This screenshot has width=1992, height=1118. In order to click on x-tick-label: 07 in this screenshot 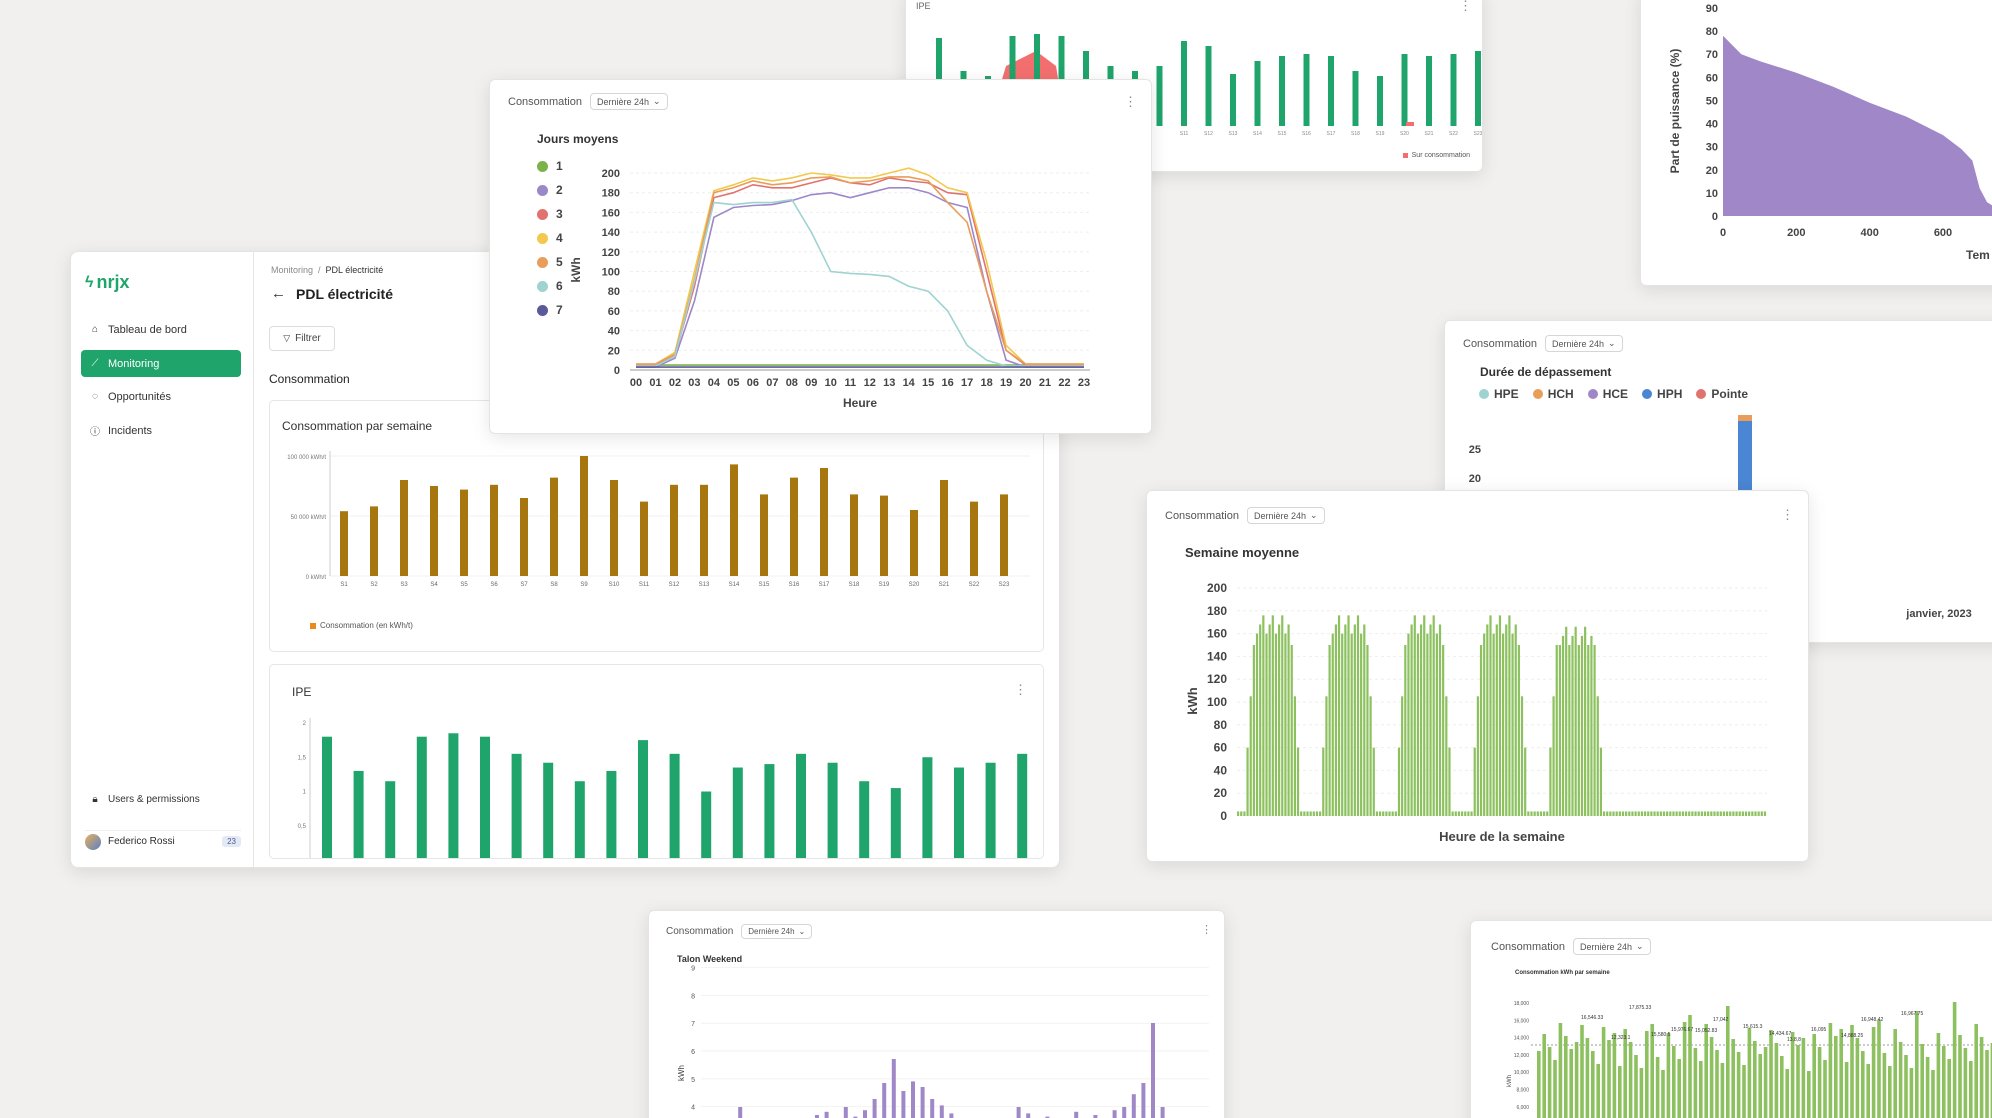, I will do `click(772, 383)`.